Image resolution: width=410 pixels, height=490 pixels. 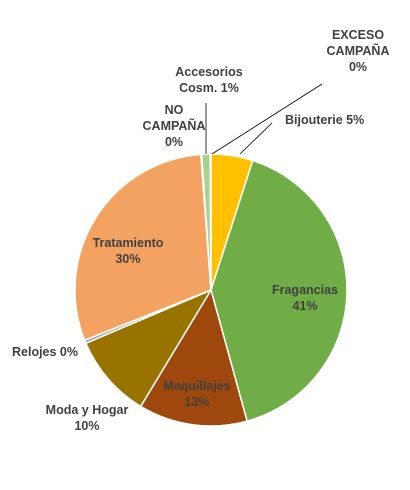 I want to click on leader-line-exceso-campana, so click(x=267, y=119).